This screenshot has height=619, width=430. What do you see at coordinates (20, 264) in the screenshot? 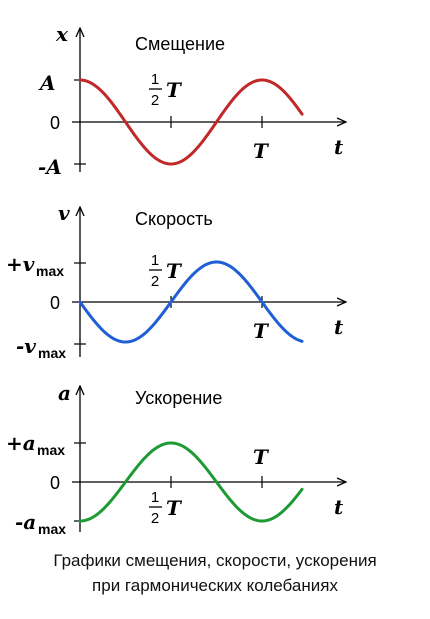
I see `velocity-max-symbol: +v` at bounding box center [20, 264].